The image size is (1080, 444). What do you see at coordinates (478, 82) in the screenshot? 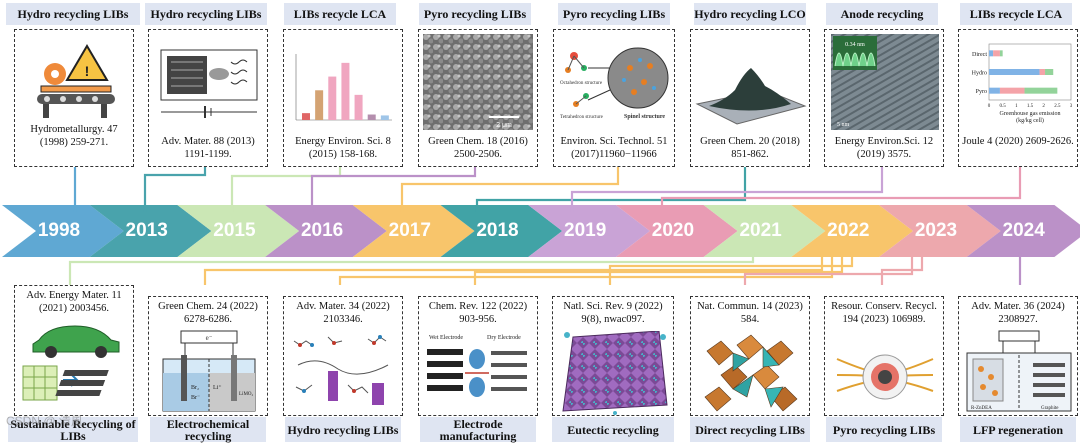
I see `sem-micrograph: 2 μm` at bounding box center [478, 82].